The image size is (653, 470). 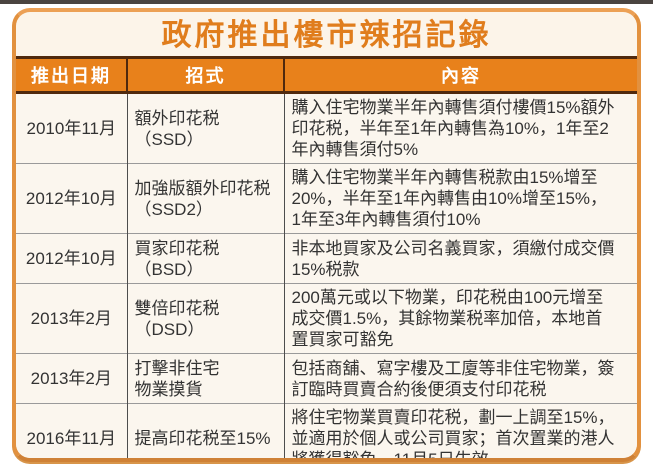 What do you see at coordinates (205, 430) in the screenshot?
I see `cell-measure: 提高印花税至15%` at bounding box center [205, 430].